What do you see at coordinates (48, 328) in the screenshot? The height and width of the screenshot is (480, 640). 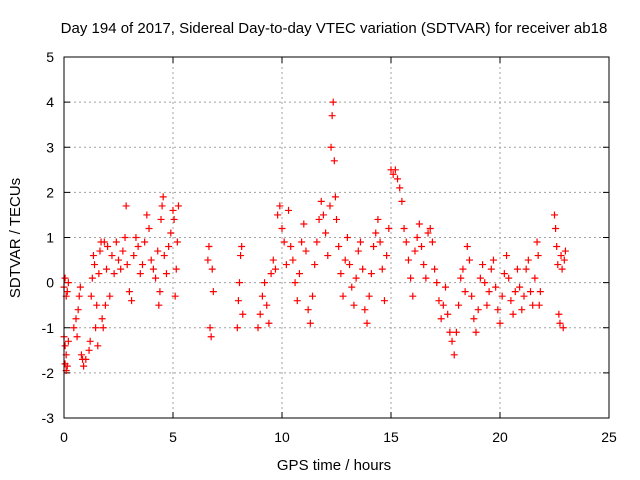 I see `y-tick-label: -1` at bounding box center [48, 328].